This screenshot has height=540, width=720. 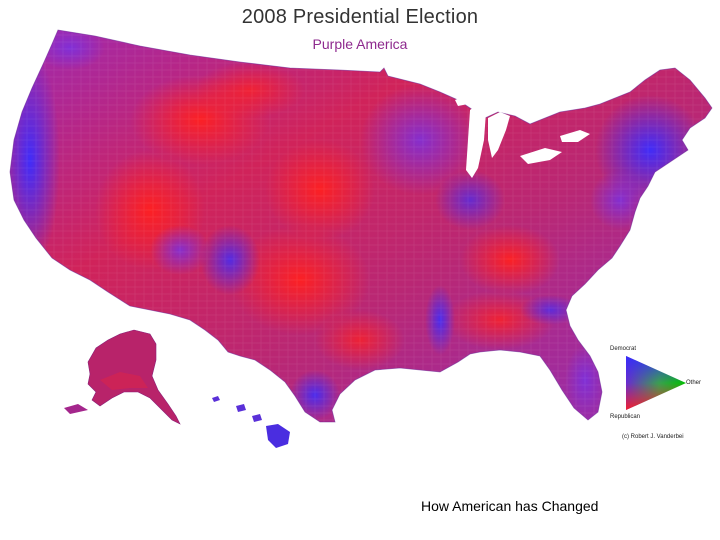 What do you see at coordinates (360, 17) in the screenshot?
I see `map-title: 2008 Presidential Election` at bounding box center [360, 17].